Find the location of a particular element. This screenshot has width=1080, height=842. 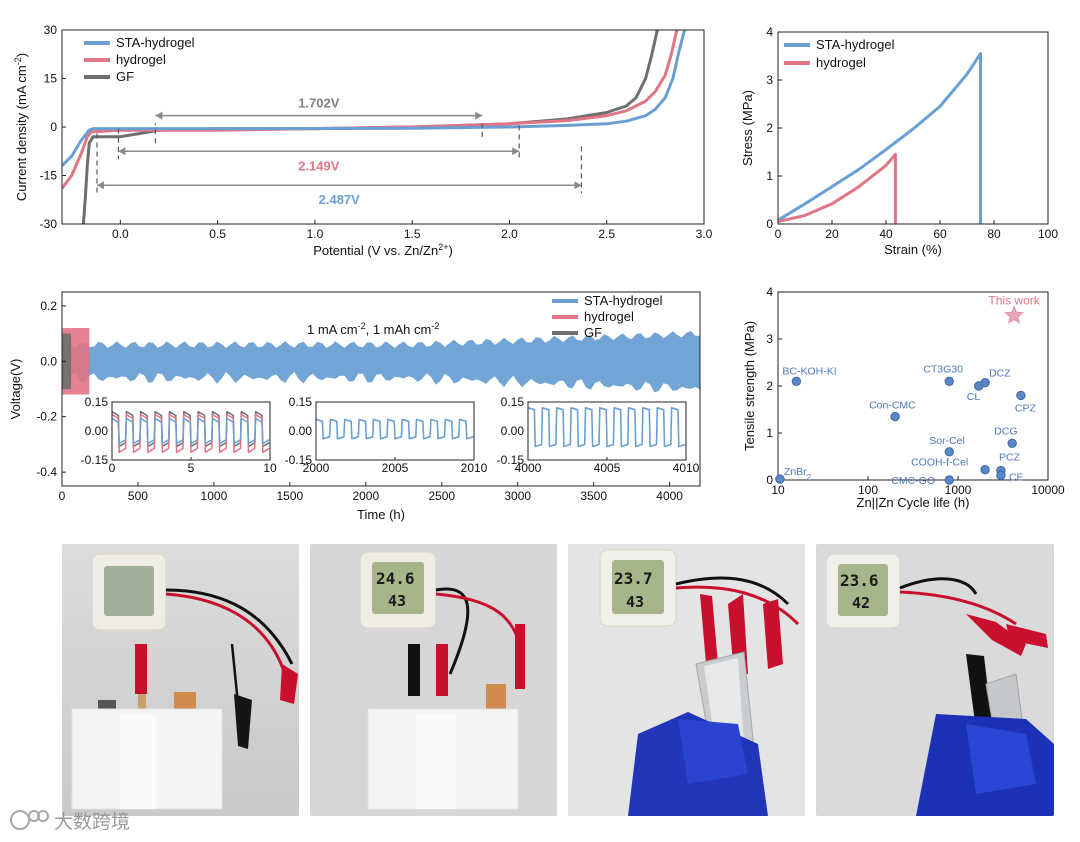

this-work-star is located at coordinates (1014, 314).